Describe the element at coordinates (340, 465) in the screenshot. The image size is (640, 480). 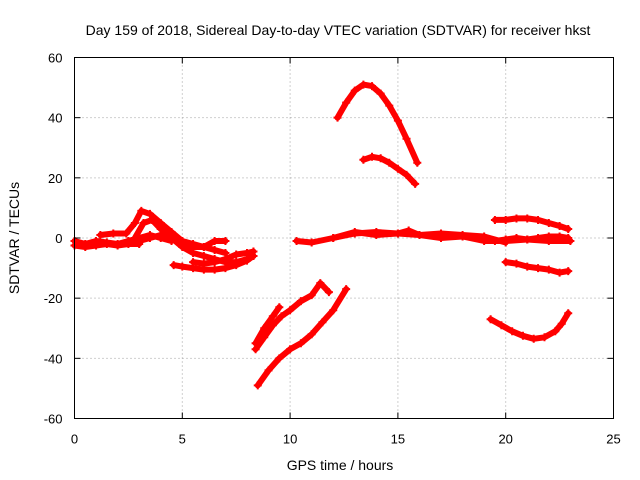
I see `x-axis-label: GPS time / hours` at that location.